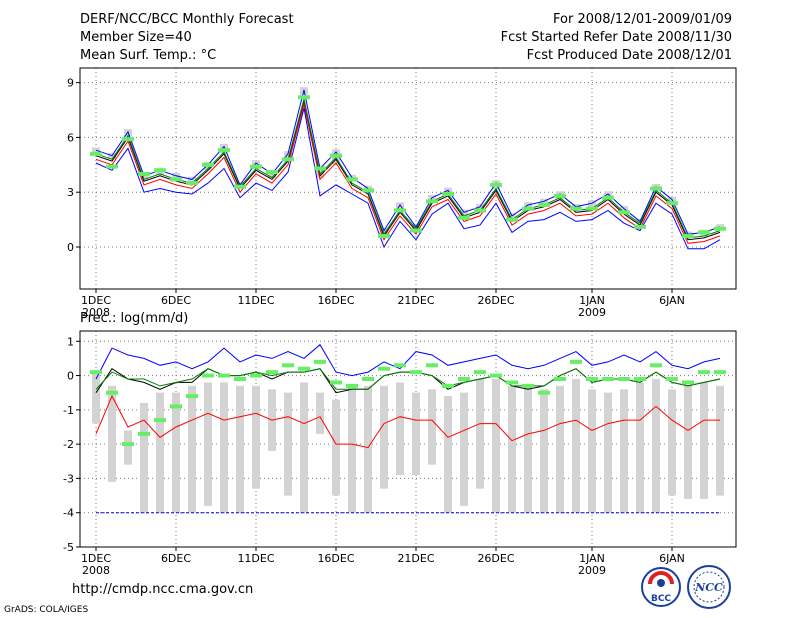 Image resolution: width=800 pixels, height=618 pixels. Describe the element at coordinates (335, 300) in the screenshot. I see `x-tick-label: 16DEC` at that location.